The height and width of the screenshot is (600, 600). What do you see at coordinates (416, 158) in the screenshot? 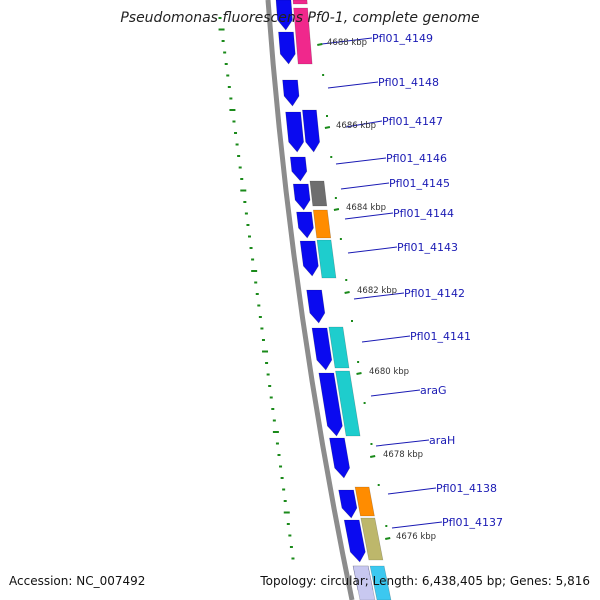
I see `gene-label: Pfl01_4146` at bounding box center [416, 158].